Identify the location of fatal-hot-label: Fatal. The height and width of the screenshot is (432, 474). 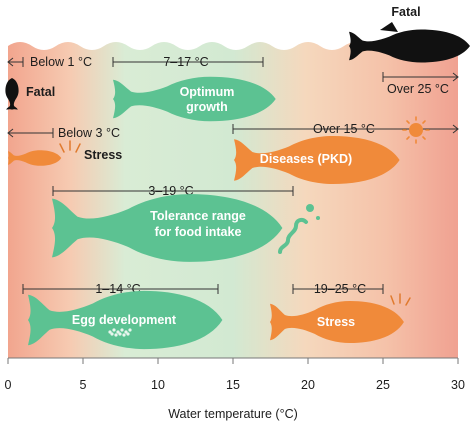
(405, 12).